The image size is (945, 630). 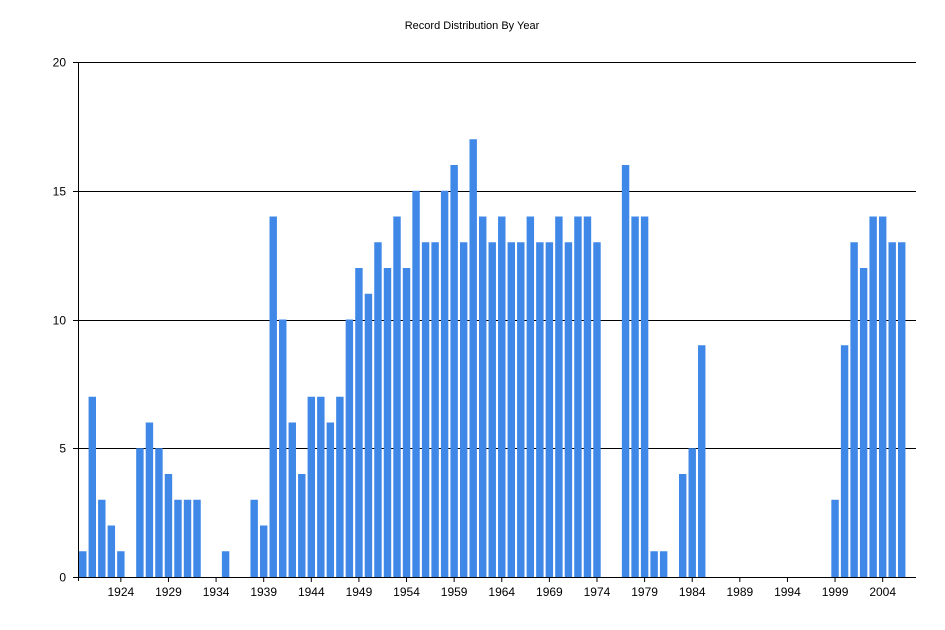 What do you see at coordinates (882, 592) in the screenshot?
I see `x-tick-label: 2004` at bounding box center [882, 592].